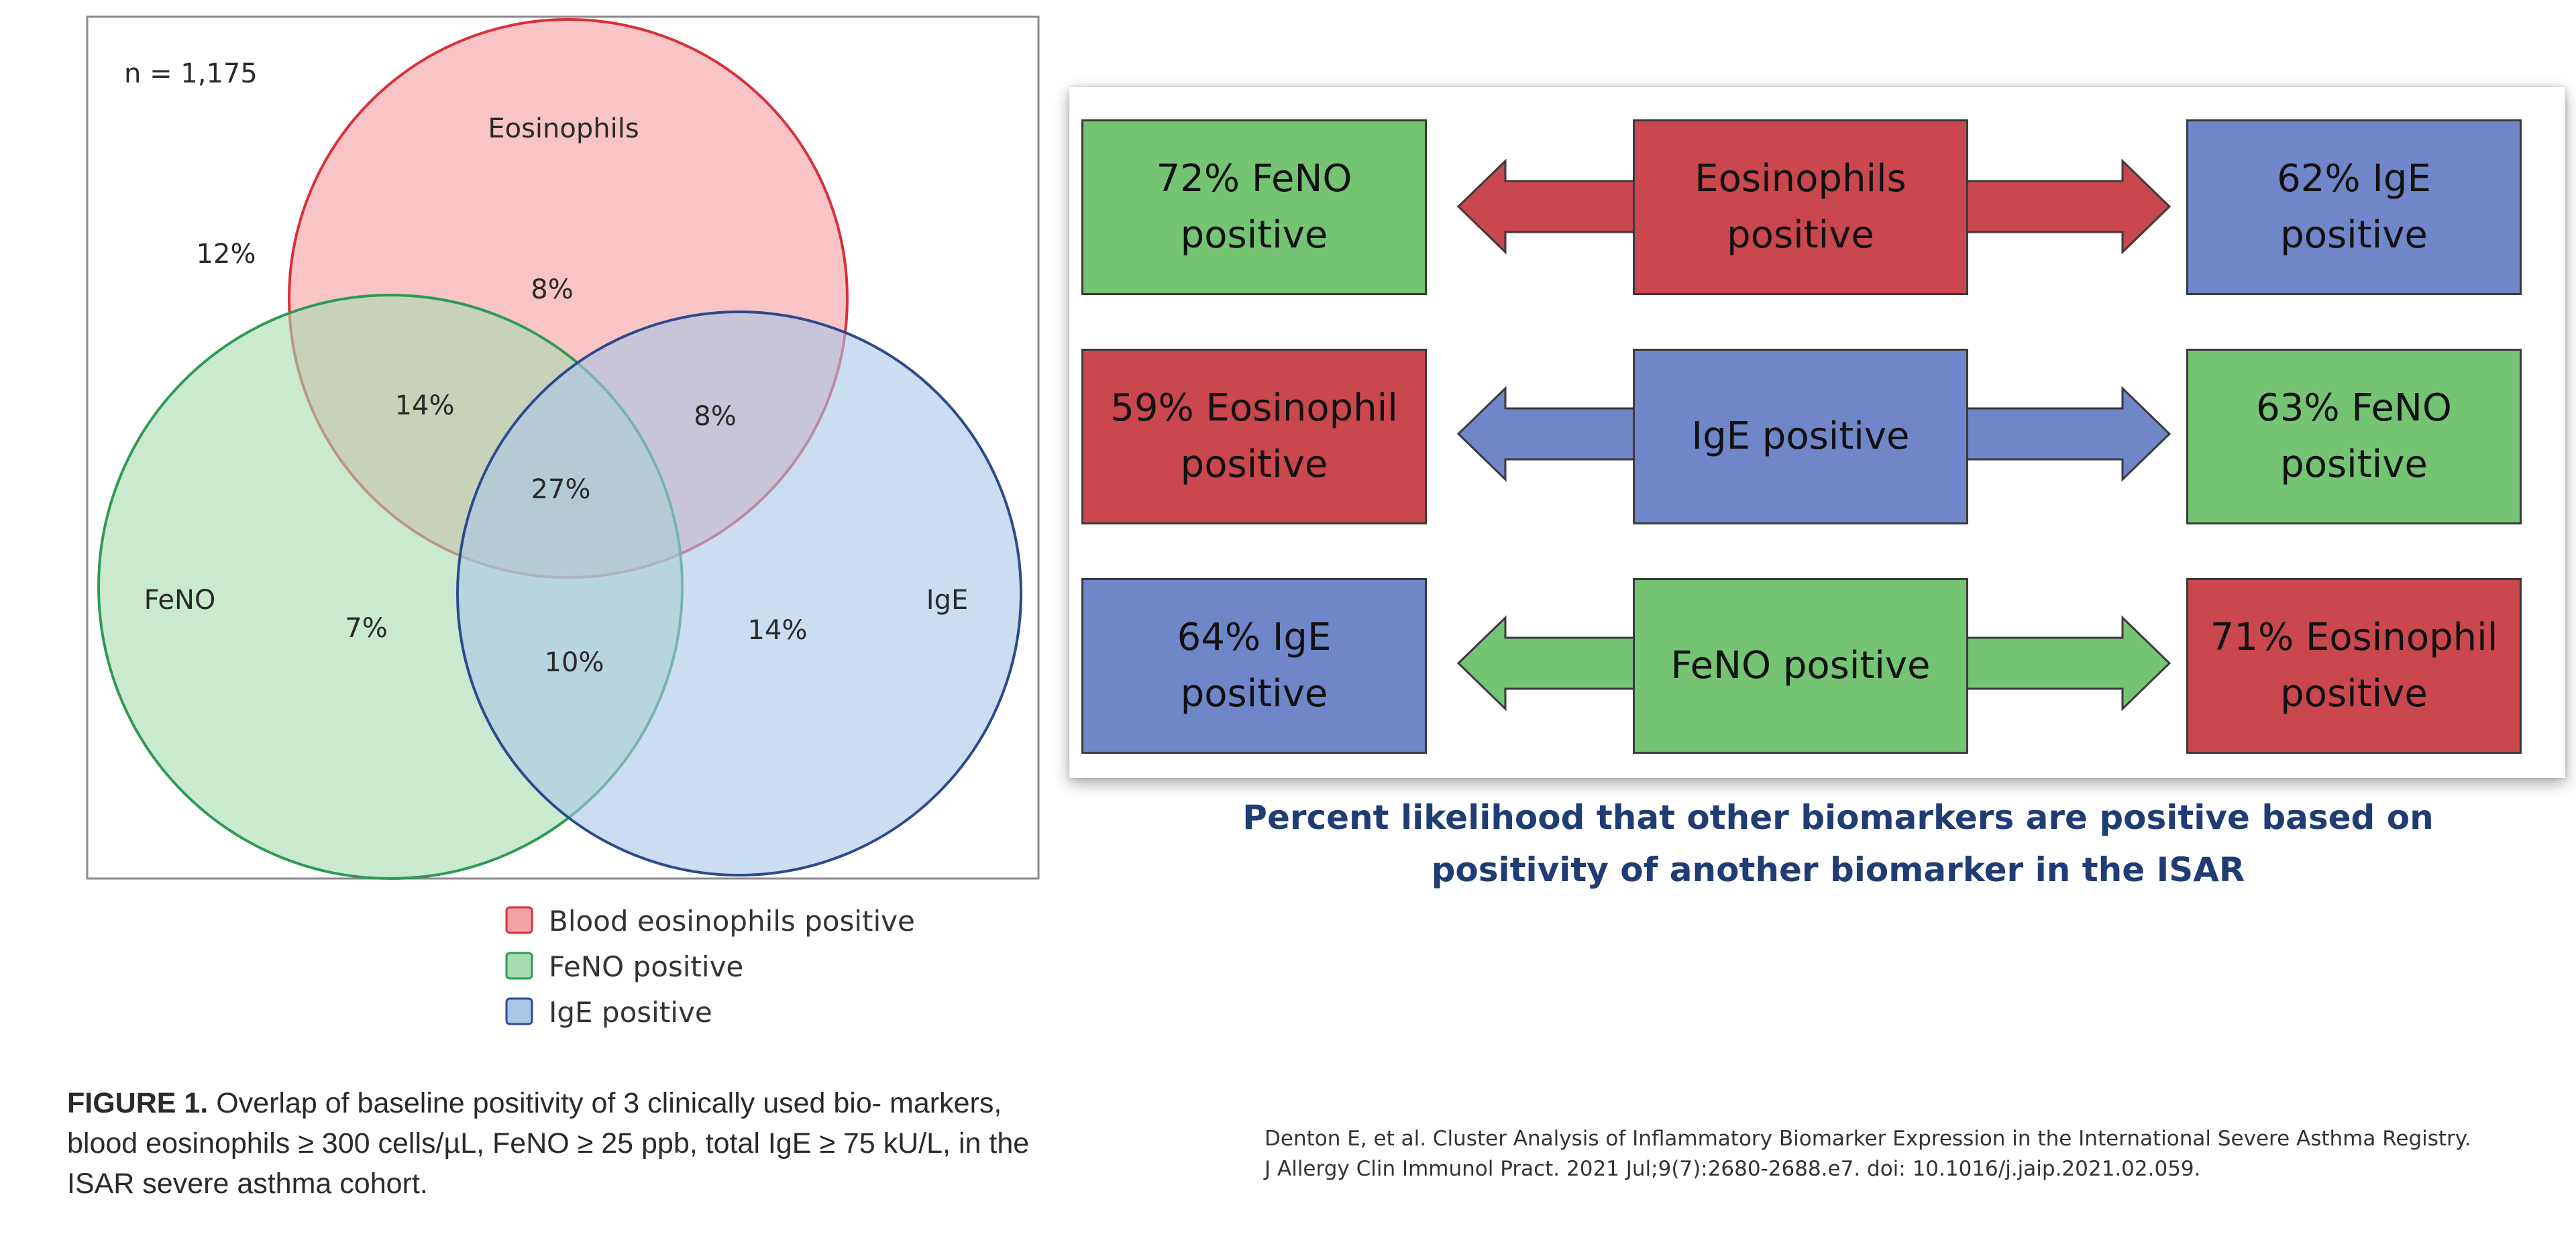  I want to click on eos-only-pct: 8%, so click(552, 289).